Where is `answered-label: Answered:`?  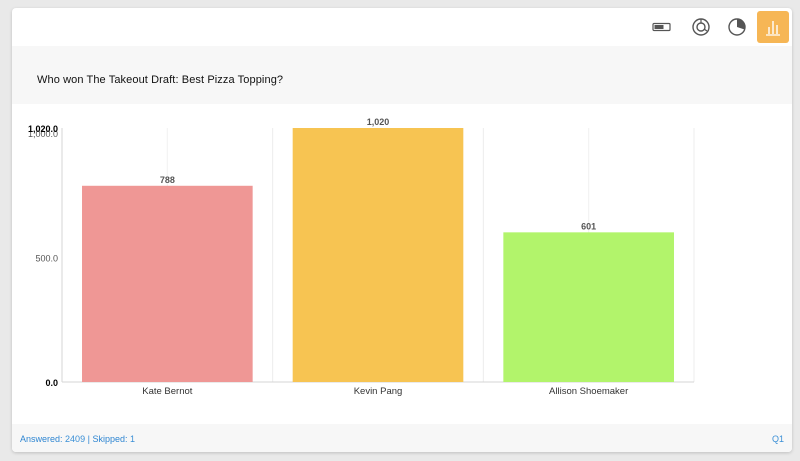
answered-label: Answered: is located at coordinates (41, 439).